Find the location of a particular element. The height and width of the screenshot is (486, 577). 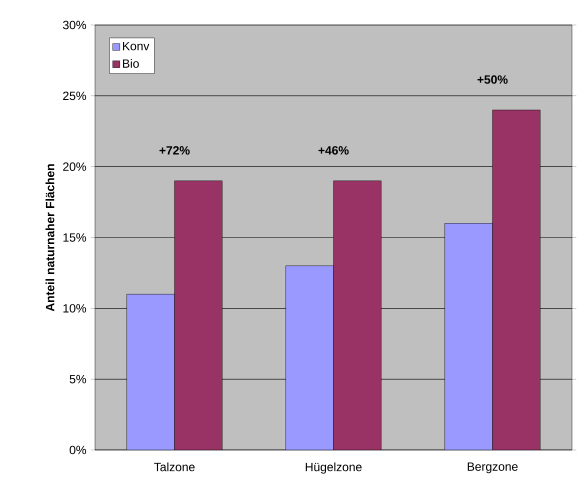

annotation: +50% is located at coordinates (492, 79).